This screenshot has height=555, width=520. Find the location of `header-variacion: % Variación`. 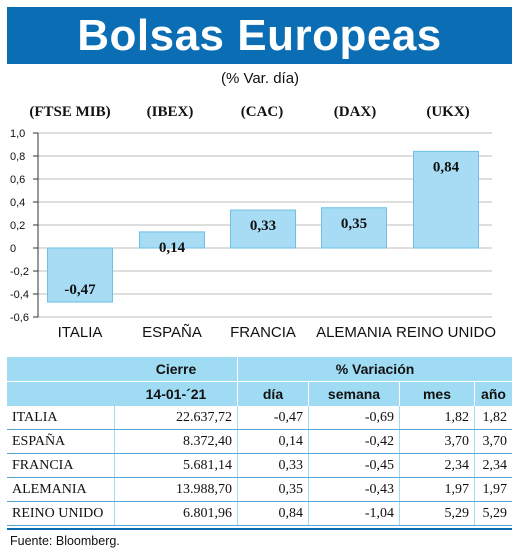

header-variacion: % Variación is located at coordinates (374, 369).